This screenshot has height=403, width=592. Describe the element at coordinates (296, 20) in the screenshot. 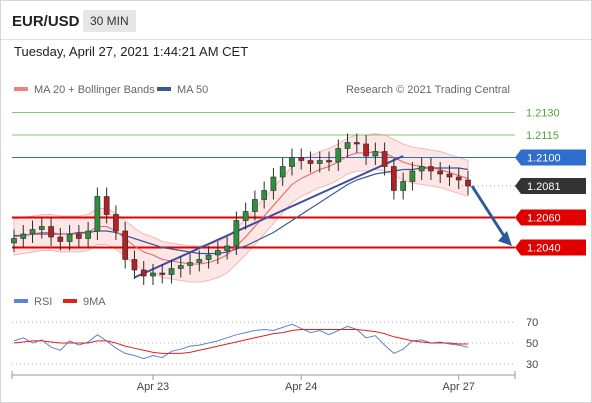

I see `chart-header: EUR/USD 30 MIN` at that location.